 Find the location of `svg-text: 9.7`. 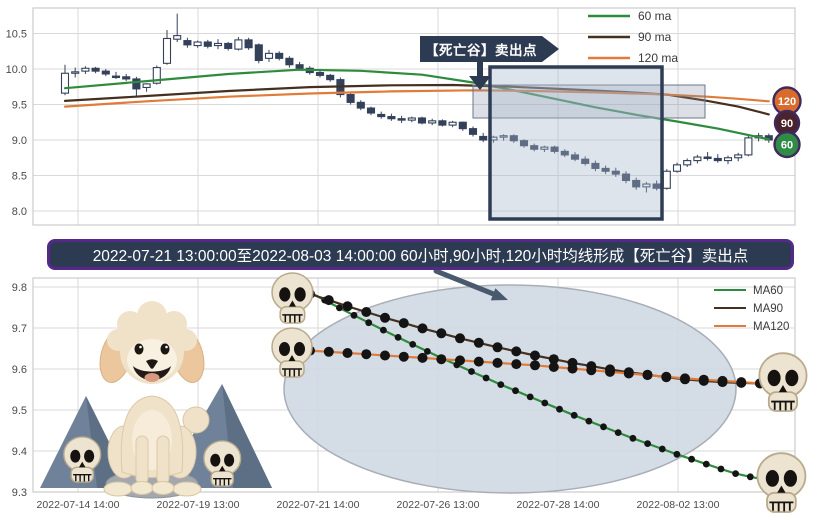

svg-text: 9.7 is located at coordinates (19, 329).